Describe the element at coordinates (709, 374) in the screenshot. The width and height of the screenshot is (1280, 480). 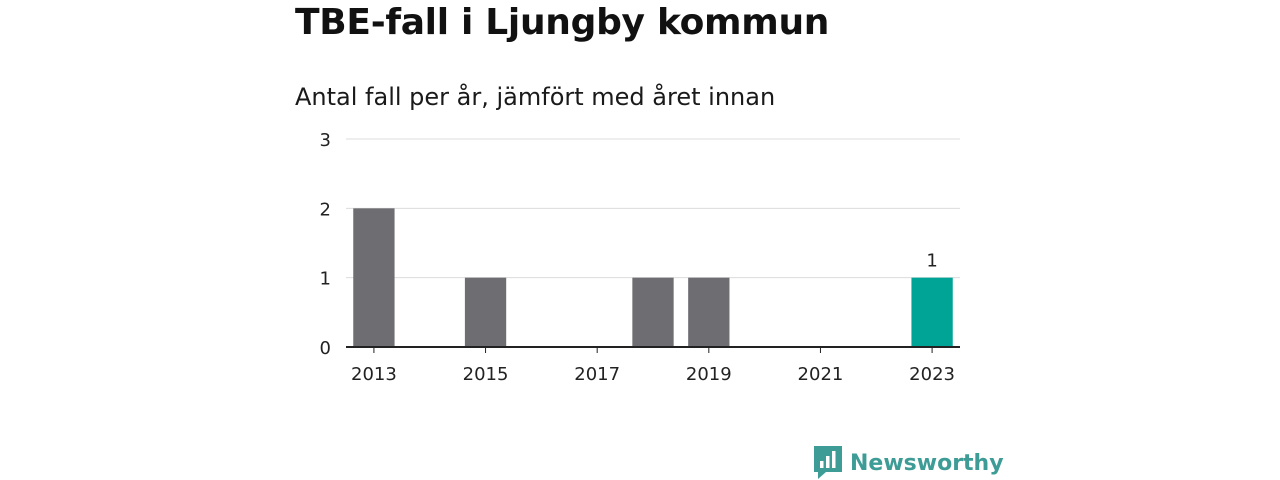
I see `x-tick-label: 2019` at that location.